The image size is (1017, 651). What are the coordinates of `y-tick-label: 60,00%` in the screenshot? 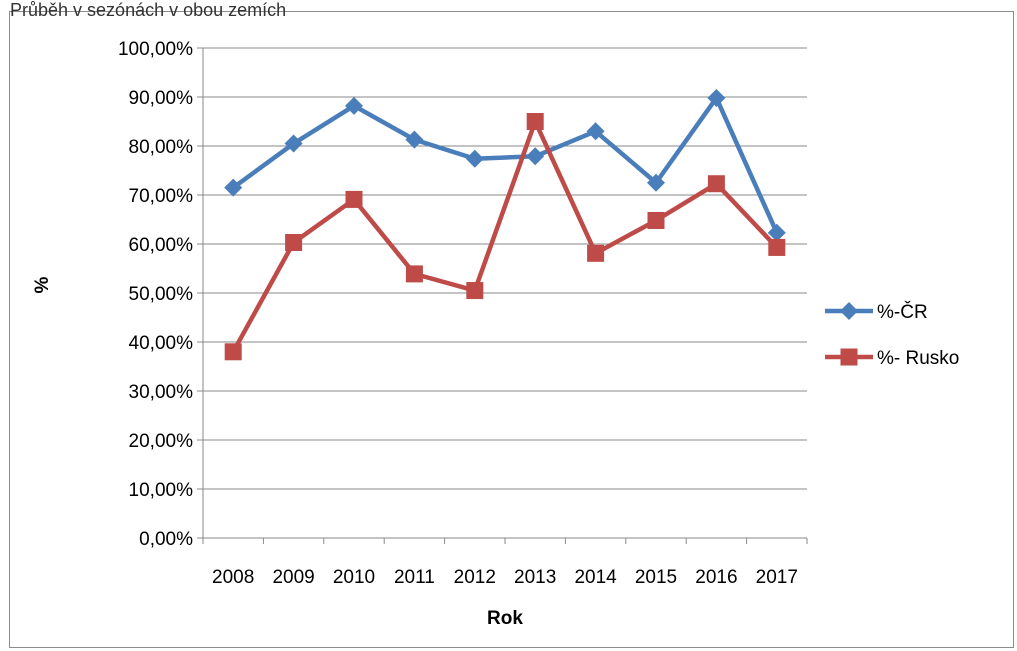 It's located at (161, 245).